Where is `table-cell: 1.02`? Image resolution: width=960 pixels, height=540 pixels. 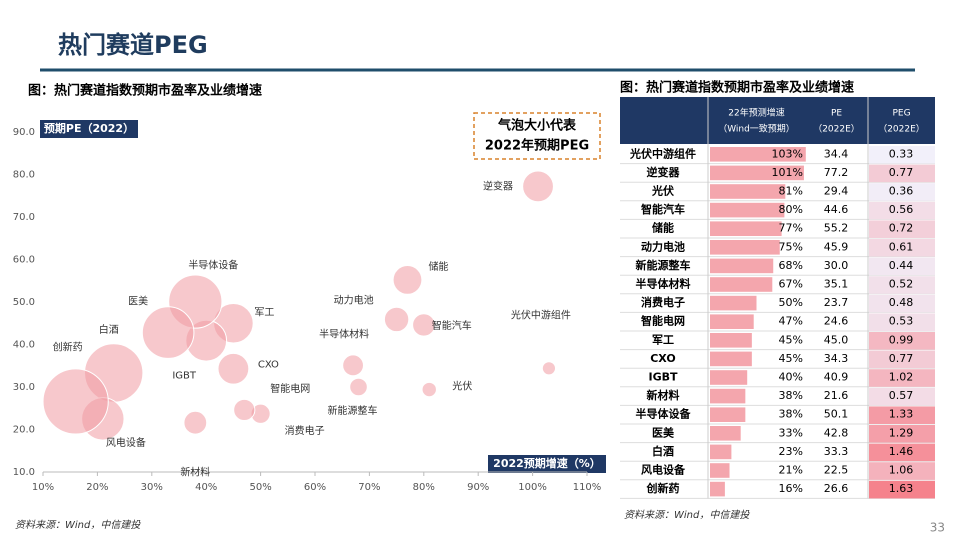 table-cell: 1.02 is located at coordinates (901, 377).